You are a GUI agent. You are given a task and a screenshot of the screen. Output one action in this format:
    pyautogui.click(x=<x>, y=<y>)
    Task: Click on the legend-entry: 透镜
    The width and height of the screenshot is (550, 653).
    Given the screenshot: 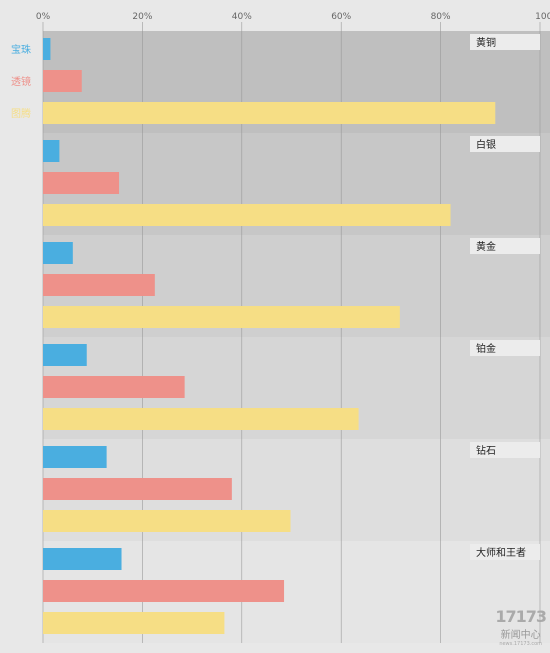 What is the action you would take?
    pyautogui.click(x=21, y=81)
    